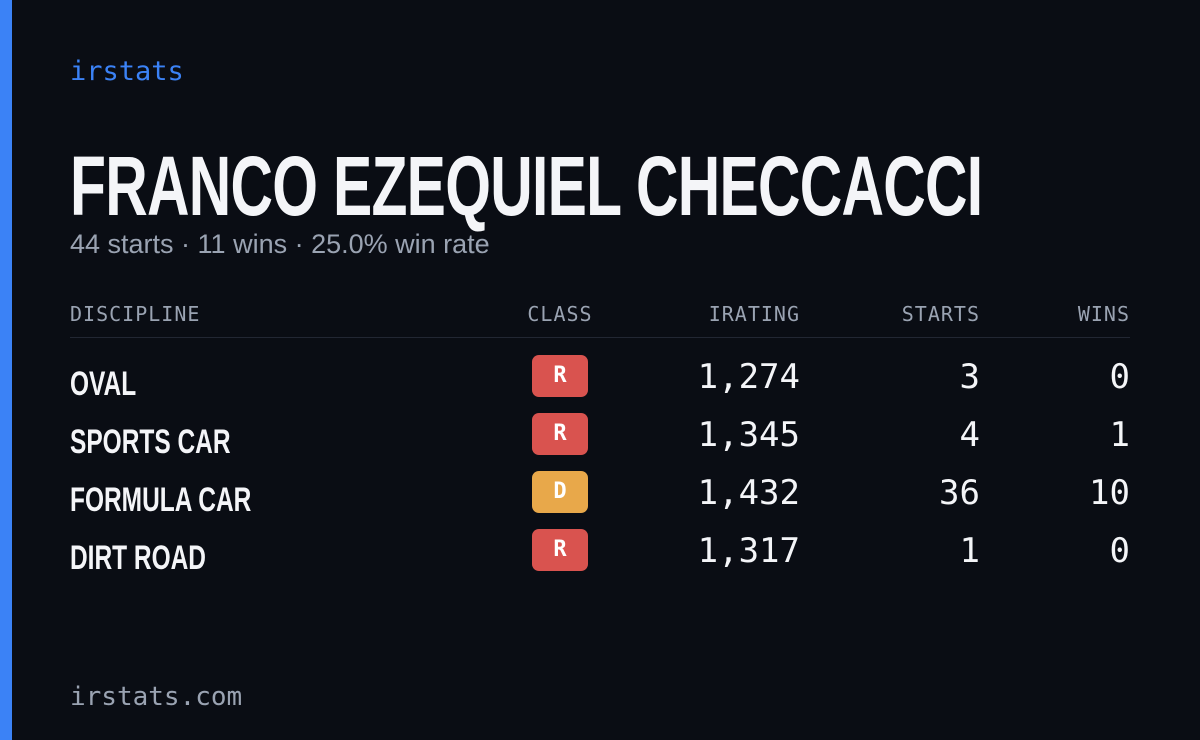 The image size is (1200, 740). I want to click on wins: 10, so click(1109, 493).